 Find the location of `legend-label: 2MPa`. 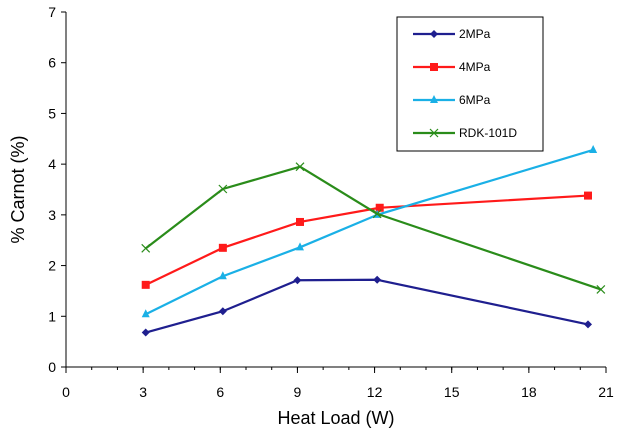

legend-label: 2MPa is located at coordinates (475, 34).